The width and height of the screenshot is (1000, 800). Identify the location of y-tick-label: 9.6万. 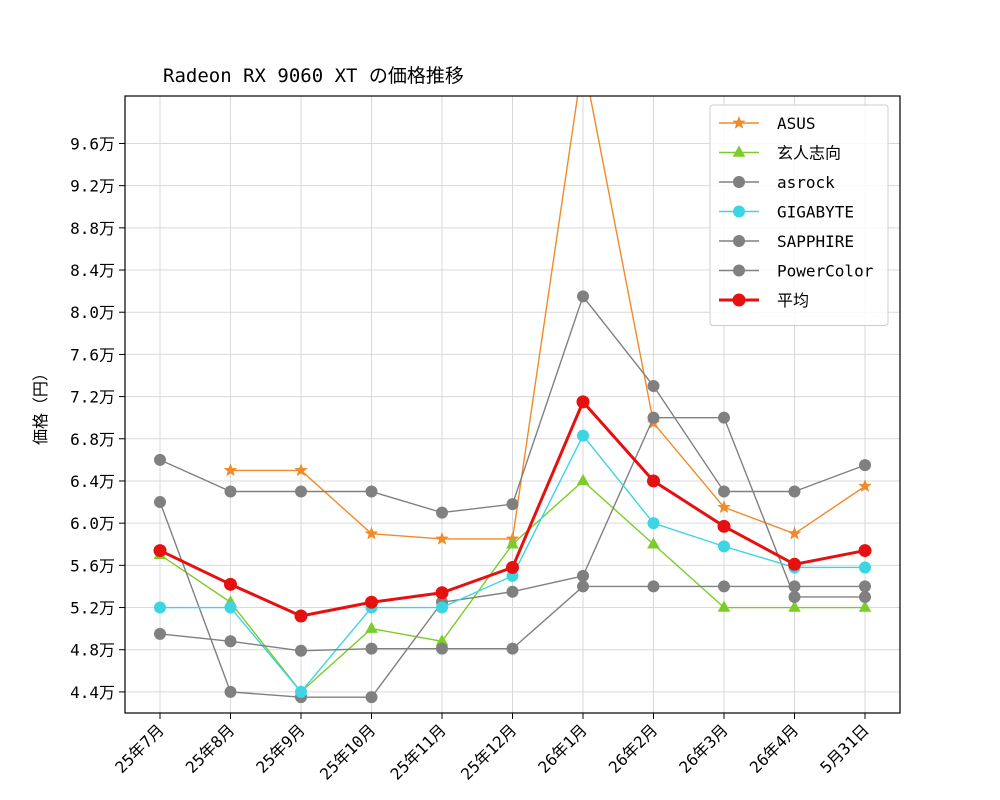
(92, 143).